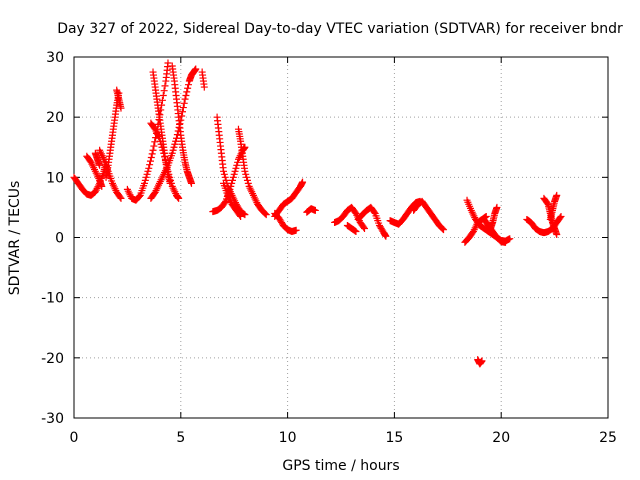 Image resolution: width=640 pixels, height=480 pixels. Describe the element at coordinates (394, 438) in the screenshot. I see `x-tick-label: 15` at that location.